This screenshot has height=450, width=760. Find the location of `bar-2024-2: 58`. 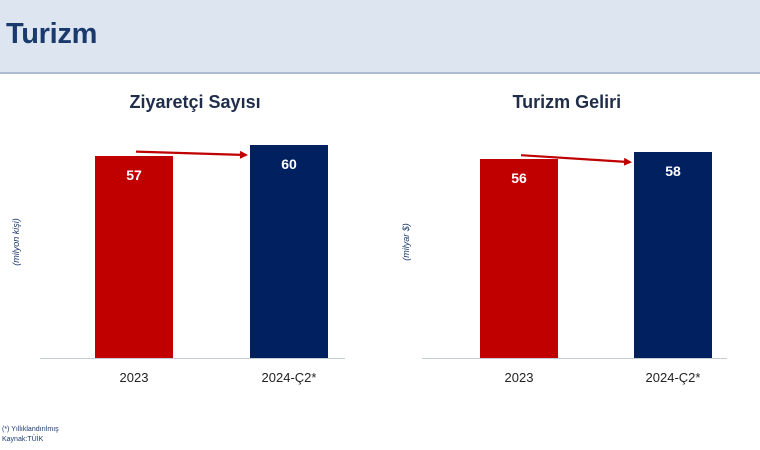

bar-2024-2: 58 is located at coordinates (673, 255).